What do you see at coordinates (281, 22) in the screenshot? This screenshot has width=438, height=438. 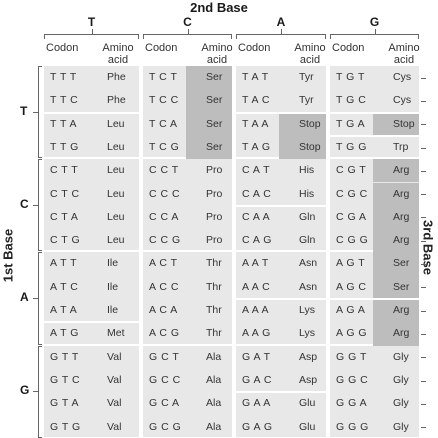 I see `second-base-letter-A: A` at bounding box center [281, 22].